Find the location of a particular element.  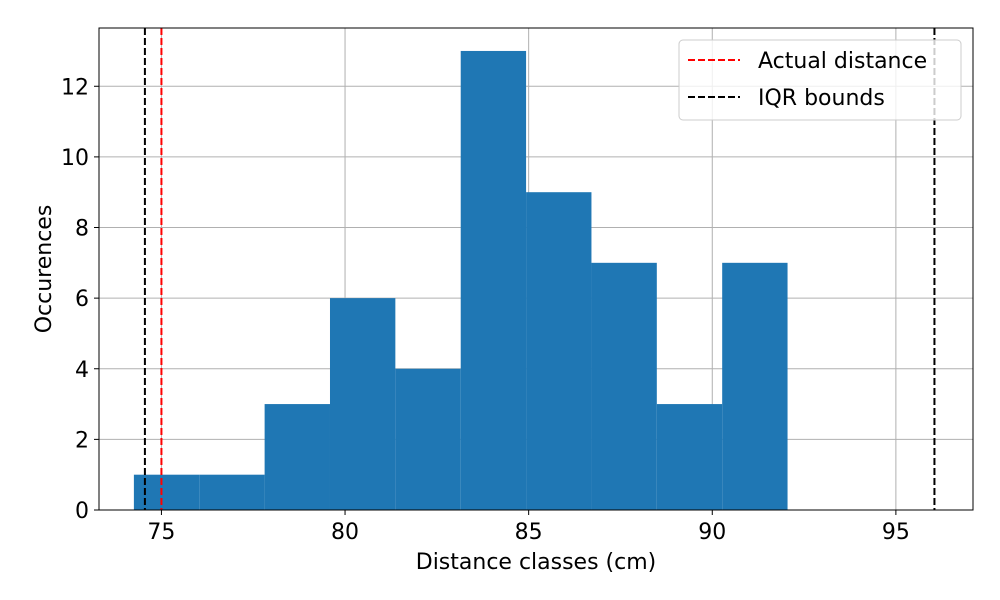

y-tick-label: 8 is located at coordinates (82, 229).